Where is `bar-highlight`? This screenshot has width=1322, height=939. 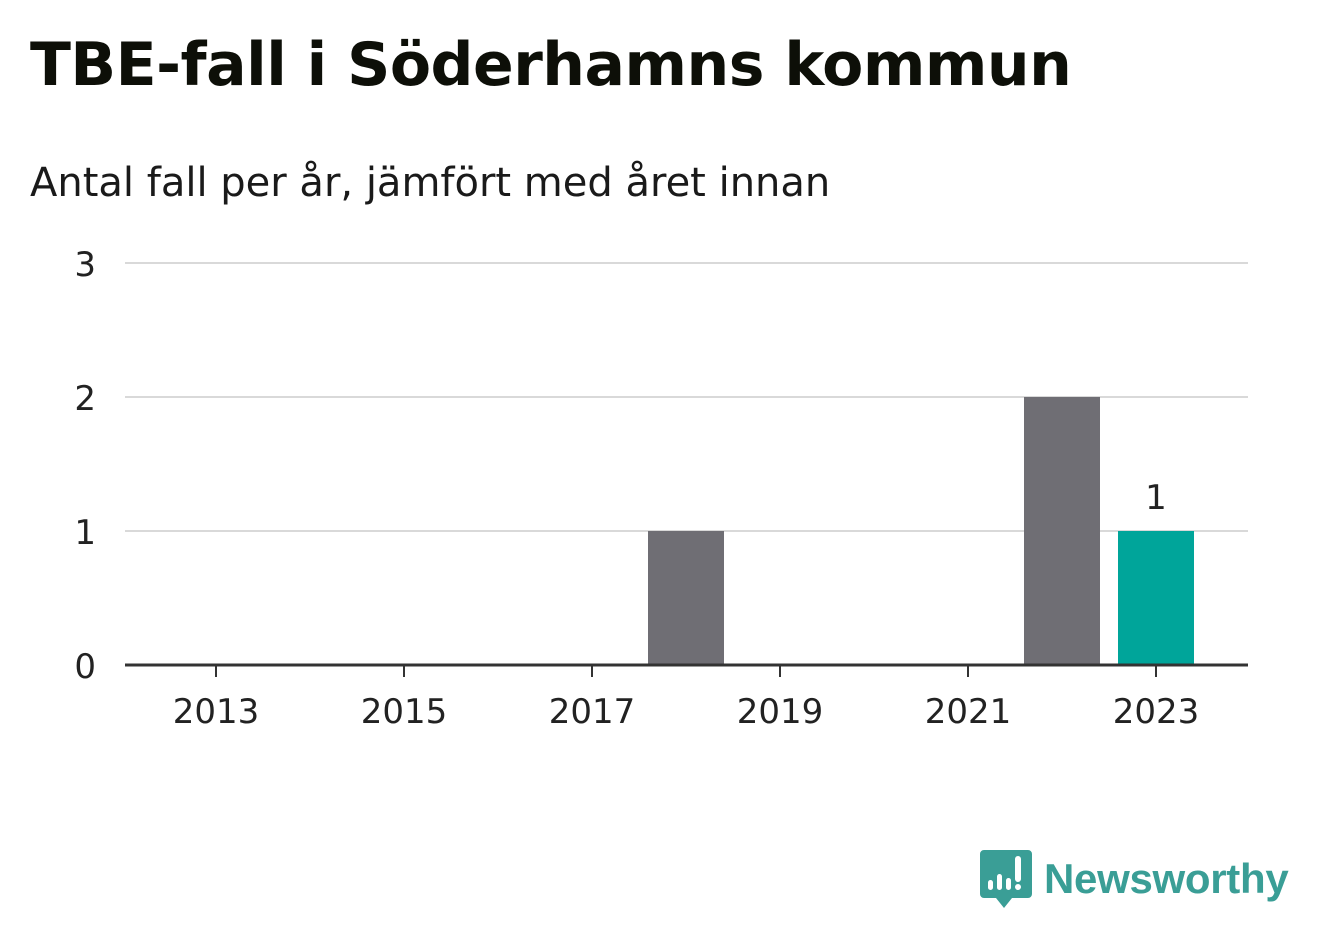
bar-highlight is located at coordinates (1156, 598).